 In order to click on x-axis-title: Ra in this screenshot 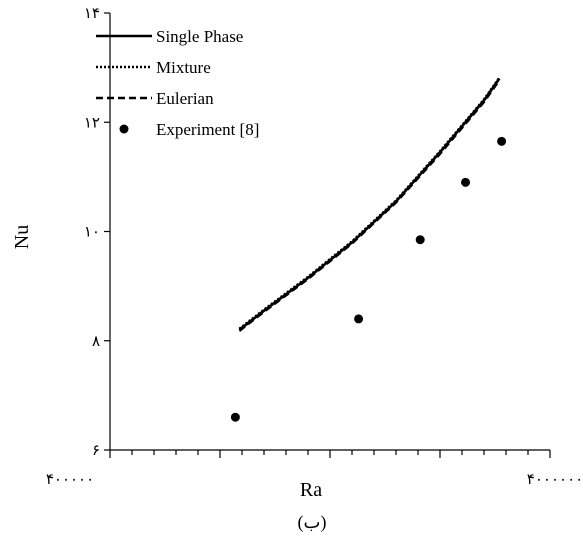, I will do `click(311, 490)`.